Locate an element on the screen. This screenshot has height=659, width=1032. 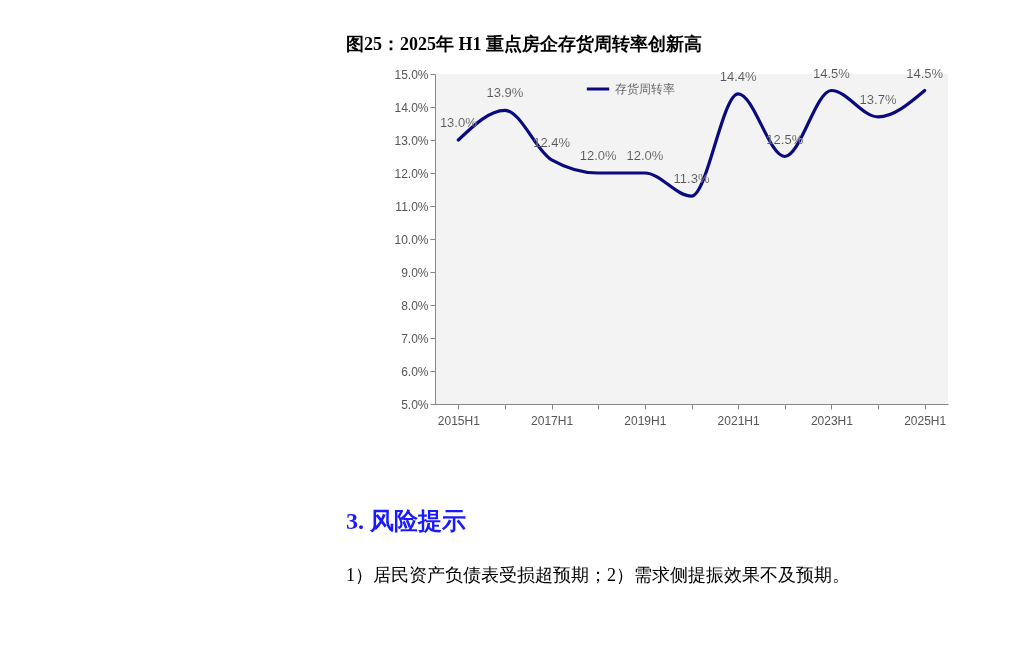
y-tick-label: 8.0% is located at coordinates (415, 305).